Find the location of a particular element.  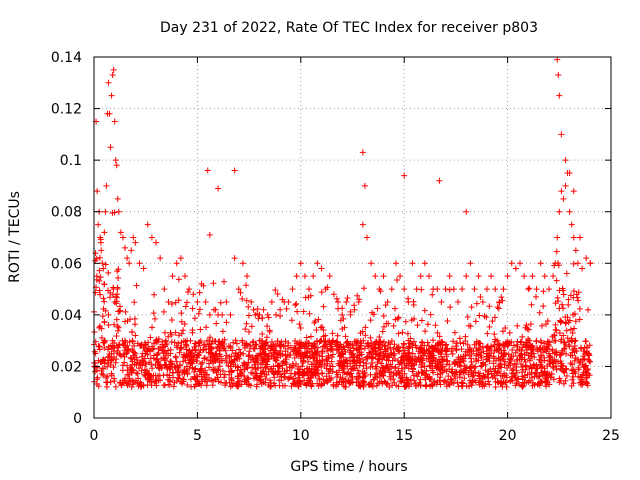

x-tick-label: 5 is located at coordinates (197, 436).